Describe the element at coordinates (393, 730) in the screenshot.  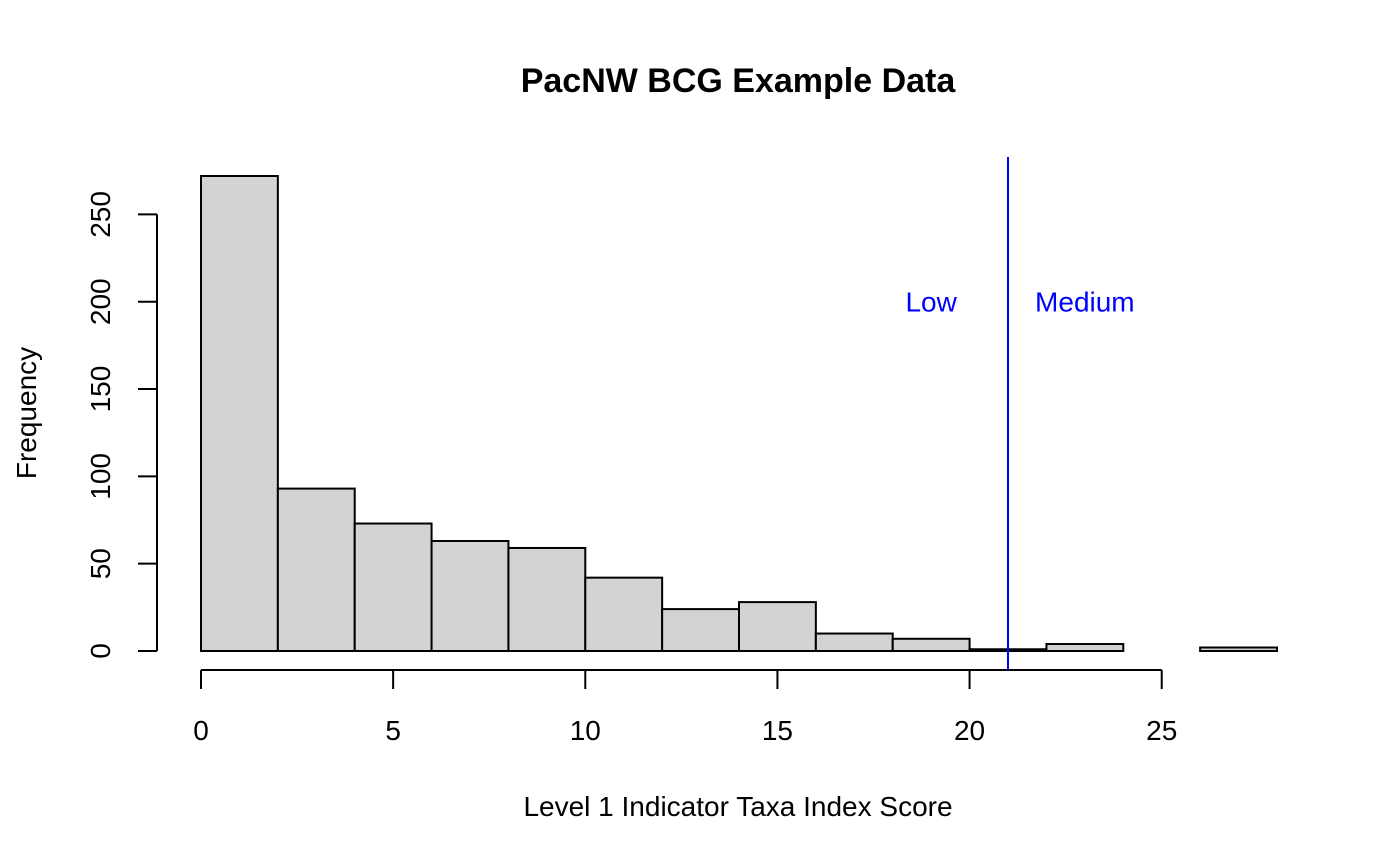
I see `x-tick-label-1: 5` at that location.